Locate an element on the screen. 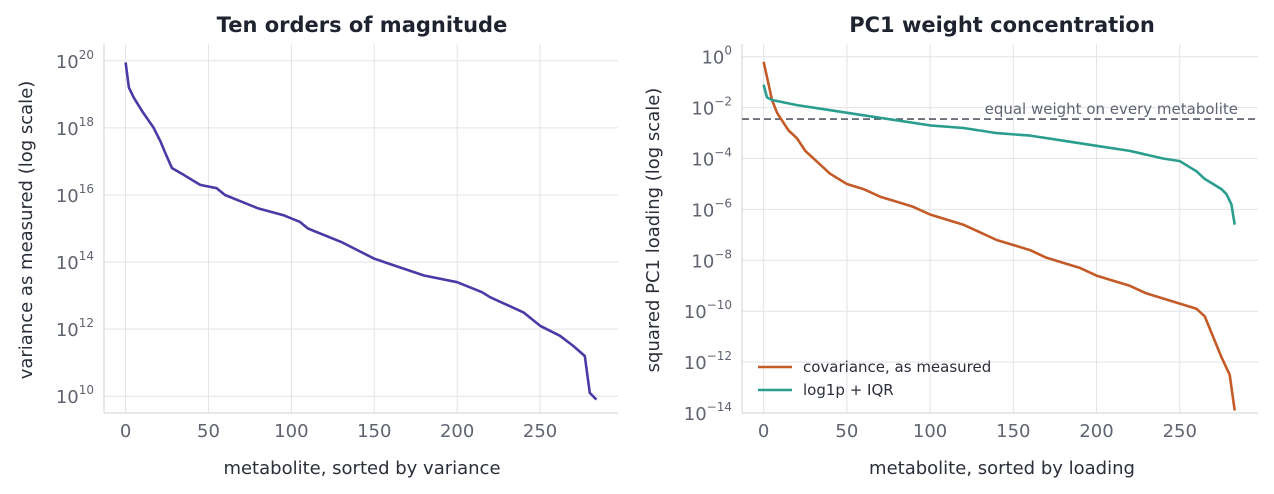 This screenshot has height=494, width=1274. y-tick-label: 10⁻⁸ is located at coordinates (711, 259).